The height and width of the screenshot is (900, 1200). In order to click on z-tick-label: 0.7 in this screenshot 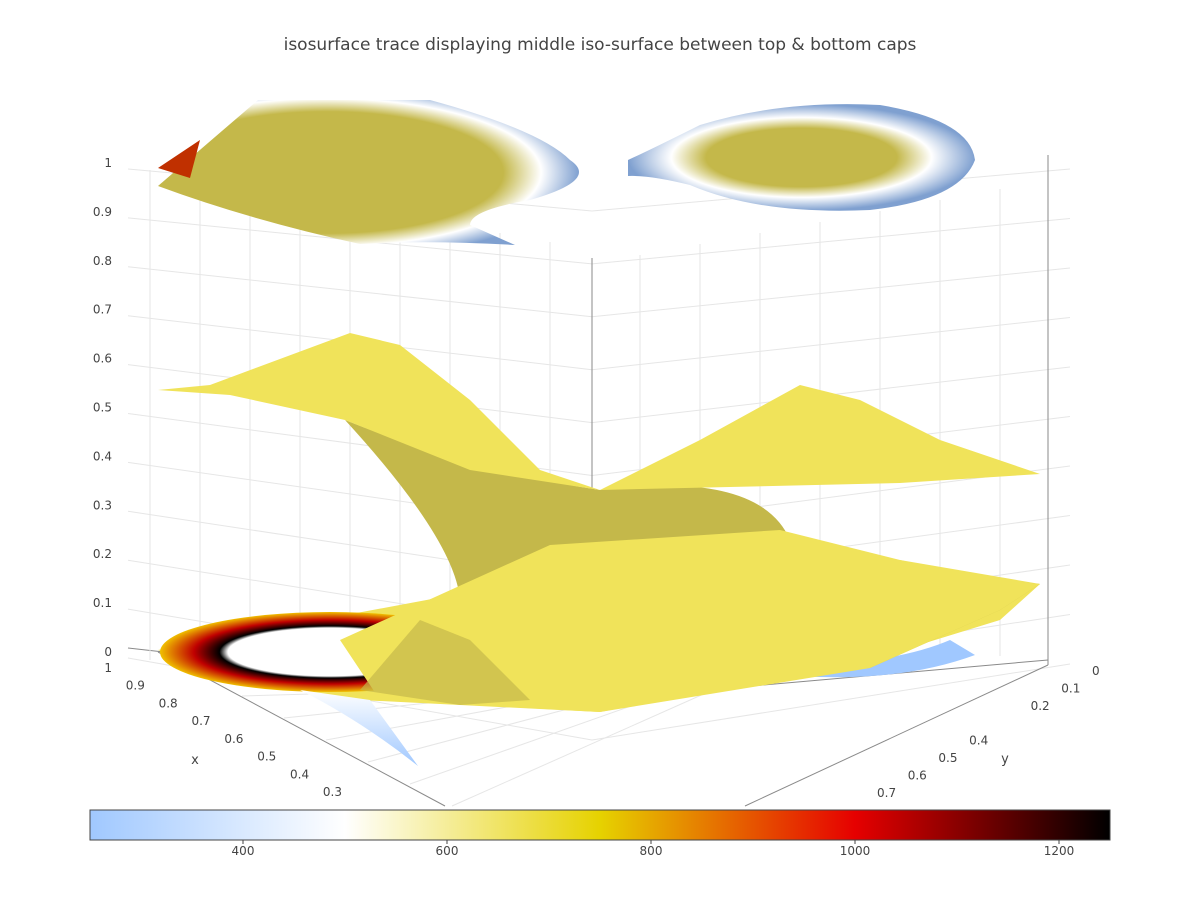, I will do `click(102, 310)`.